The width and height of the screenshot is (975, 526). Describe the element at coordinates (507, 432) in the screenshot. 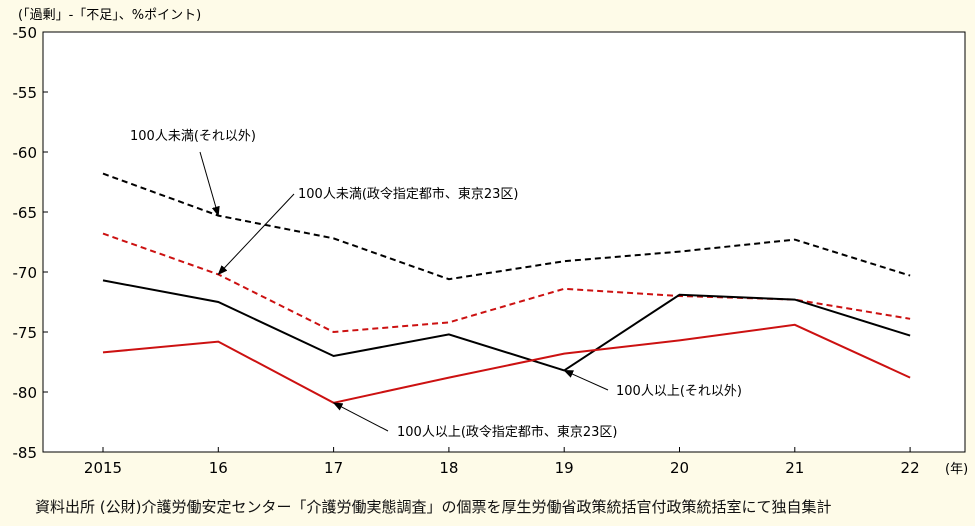

I see `series-annotation-label: 100人以上(政令指定都市、東京23区)` at that location.